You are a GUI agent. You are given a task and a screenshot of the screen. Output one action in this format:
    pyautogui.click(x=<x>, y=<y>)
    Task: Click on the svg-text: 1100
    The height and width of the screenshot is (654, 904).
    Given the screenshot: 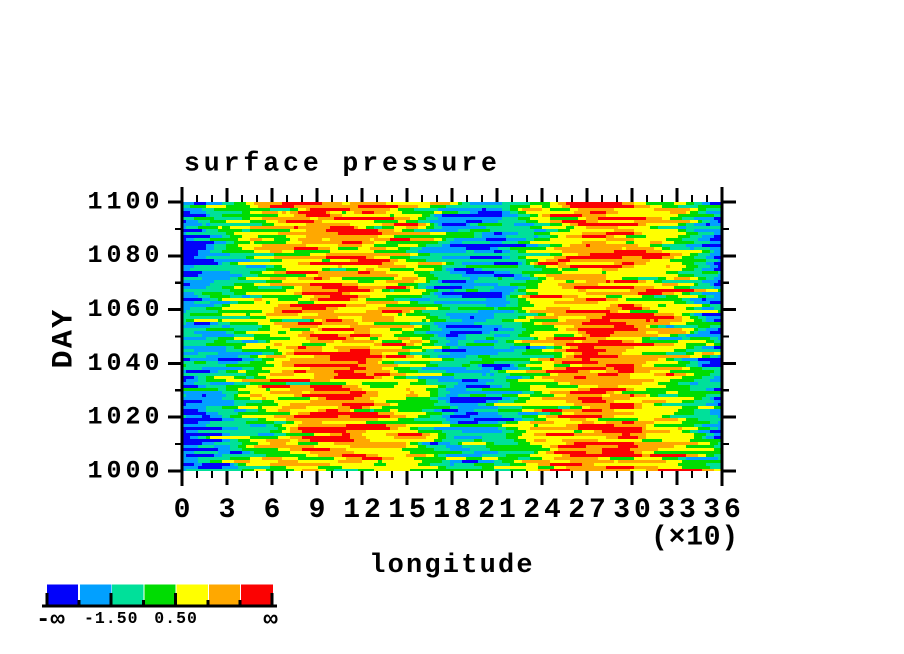 What is the action you would take?
    pyautogui.click(x=125, y=201)
    